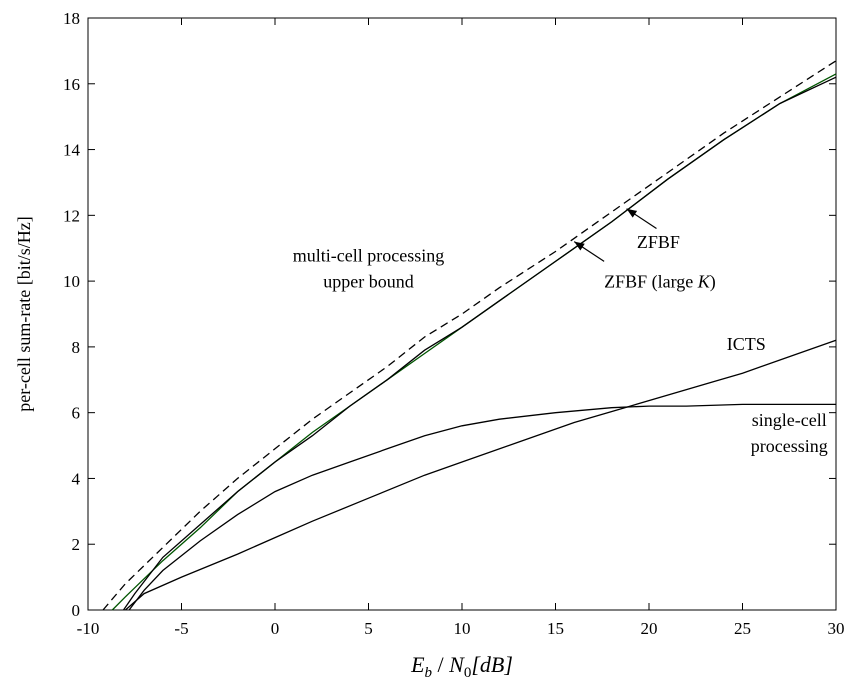  I want to click on annotation-1: ZFBF, so click(658, 242).